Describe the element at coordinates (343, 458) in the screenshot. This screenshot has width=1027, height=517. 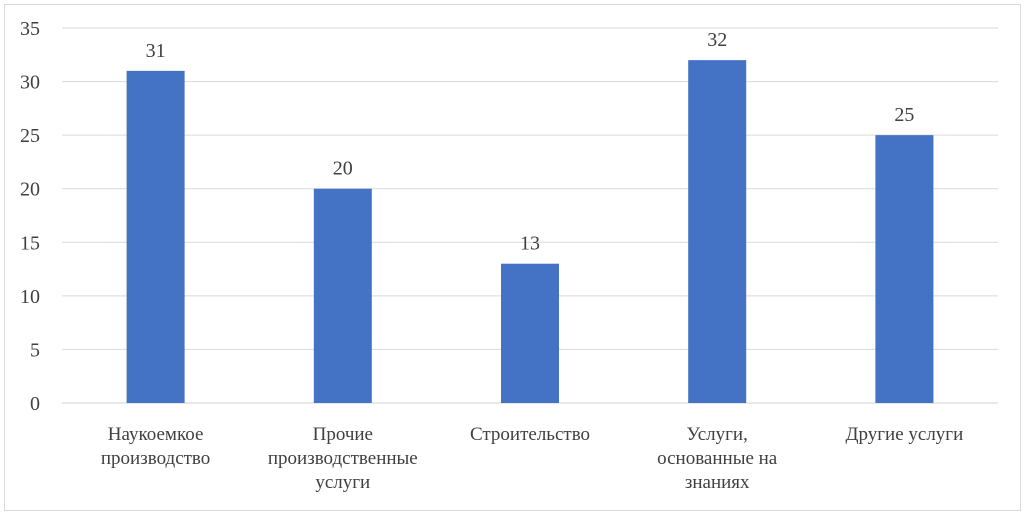
I see `x-category-label: производственные` at that location.